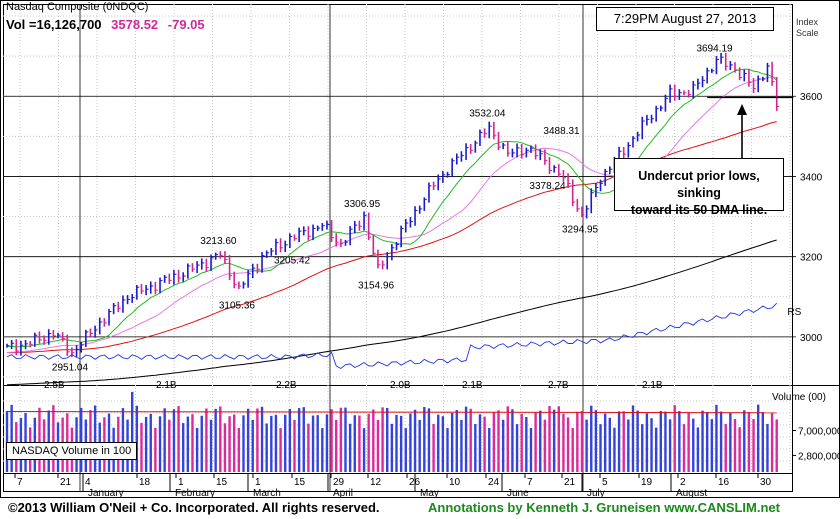  Describe the element at coordinates (547, 186) in the screenshot. I see `price-point-label: 3378.24` at that location.